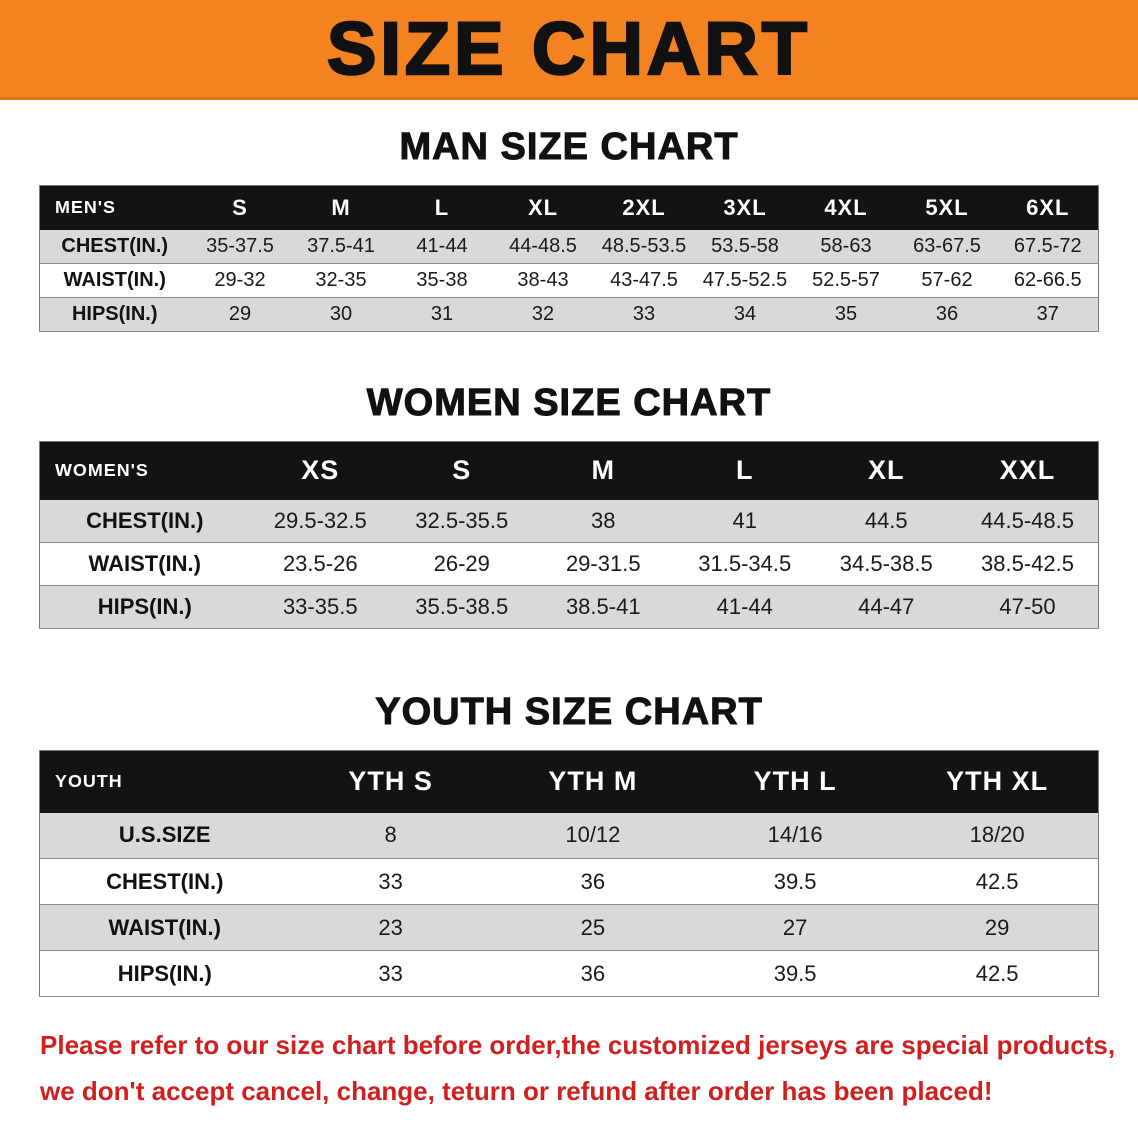 The image size is (1138, 1132). What do you see at coordinates (947, 280) in the screenshot?
I see `value-cell: 57-62` at bounding box center [947, 280].